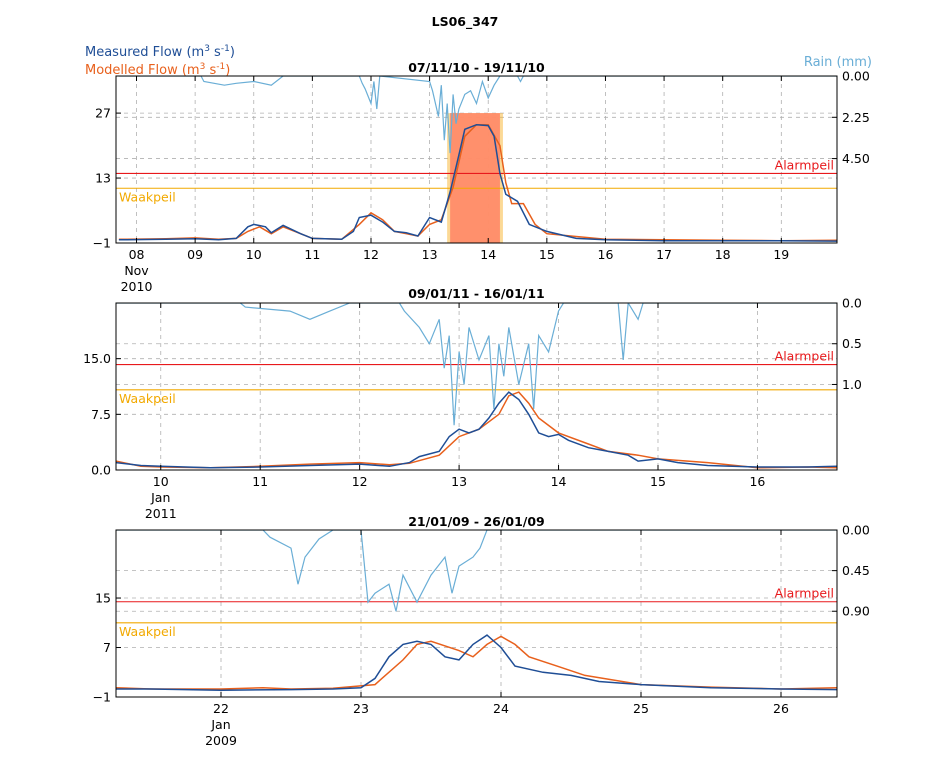 This screenshot has width=930, height=780. Describe the element at coordinates (856, 570) in the screenshot. I see `rain-tick-label: 0.45` at that location.